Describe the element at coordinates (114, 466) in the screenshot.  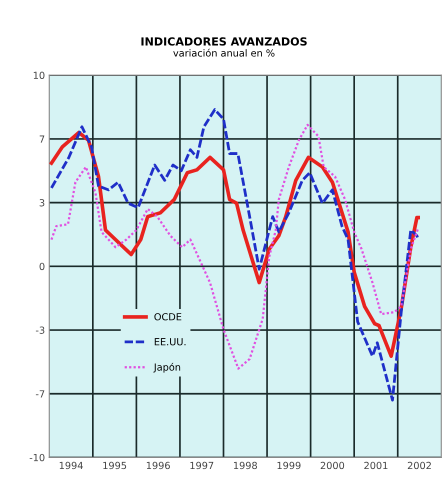
I see `x-tick-label: 1995` at that location.